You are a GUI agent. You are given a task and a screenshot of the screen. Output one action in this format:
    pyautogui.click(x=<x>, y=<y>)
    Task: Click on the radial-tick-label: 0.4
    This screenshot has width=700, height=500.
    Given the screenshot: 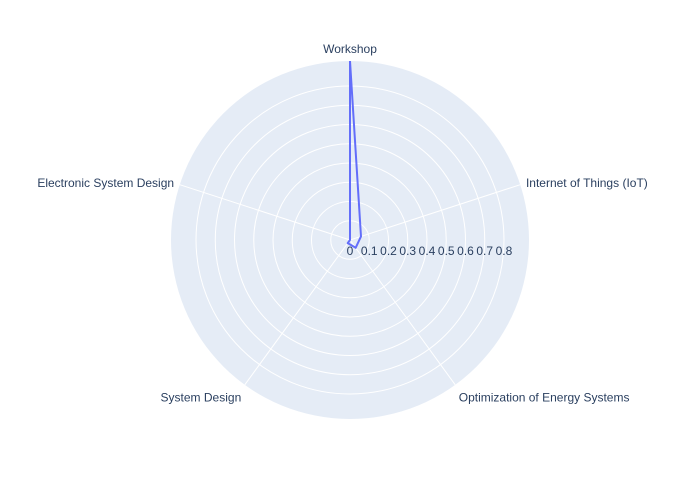 What is the action you would take?
    pyautogui.click(x=427, y=251)
    